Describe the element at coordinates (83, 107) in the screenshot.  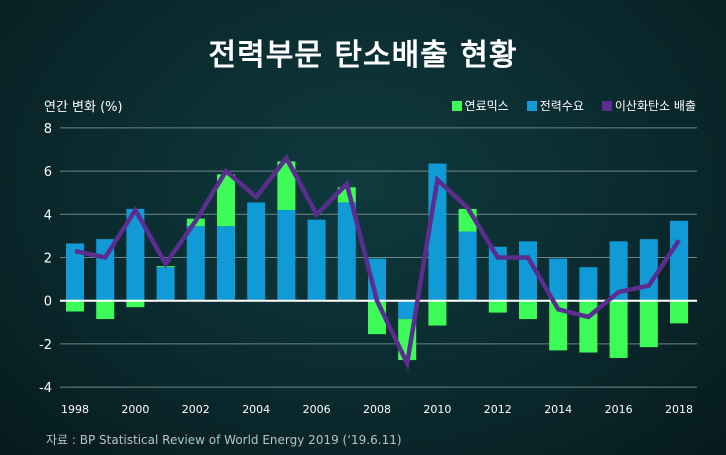
I see `y-axis-label: 연간 변화 (%)` at that location.